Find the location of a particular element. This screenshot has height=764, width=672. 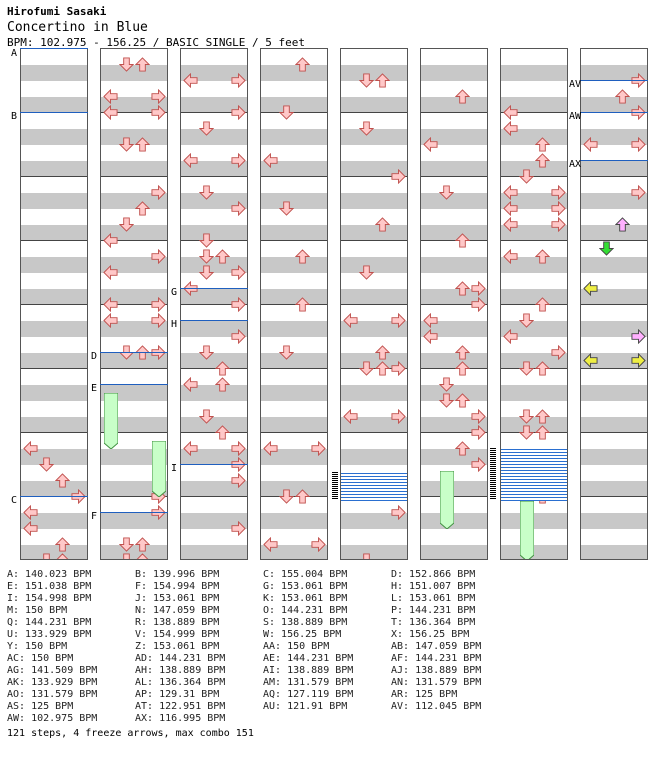

bpm-change-entry: L: 153.061 BPM is located at coordinates (433, 598).